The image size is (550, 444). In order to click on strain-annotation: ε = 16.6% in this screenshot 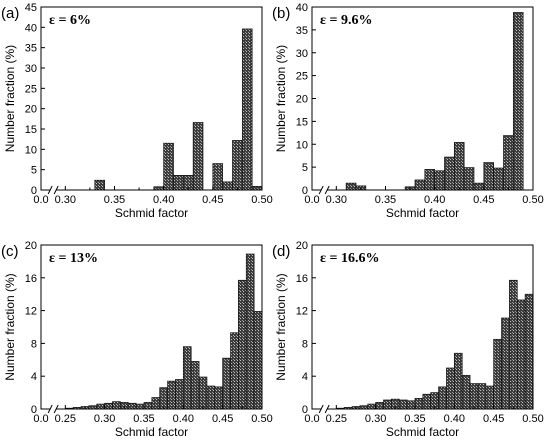, I will do `click(349, 258)`.